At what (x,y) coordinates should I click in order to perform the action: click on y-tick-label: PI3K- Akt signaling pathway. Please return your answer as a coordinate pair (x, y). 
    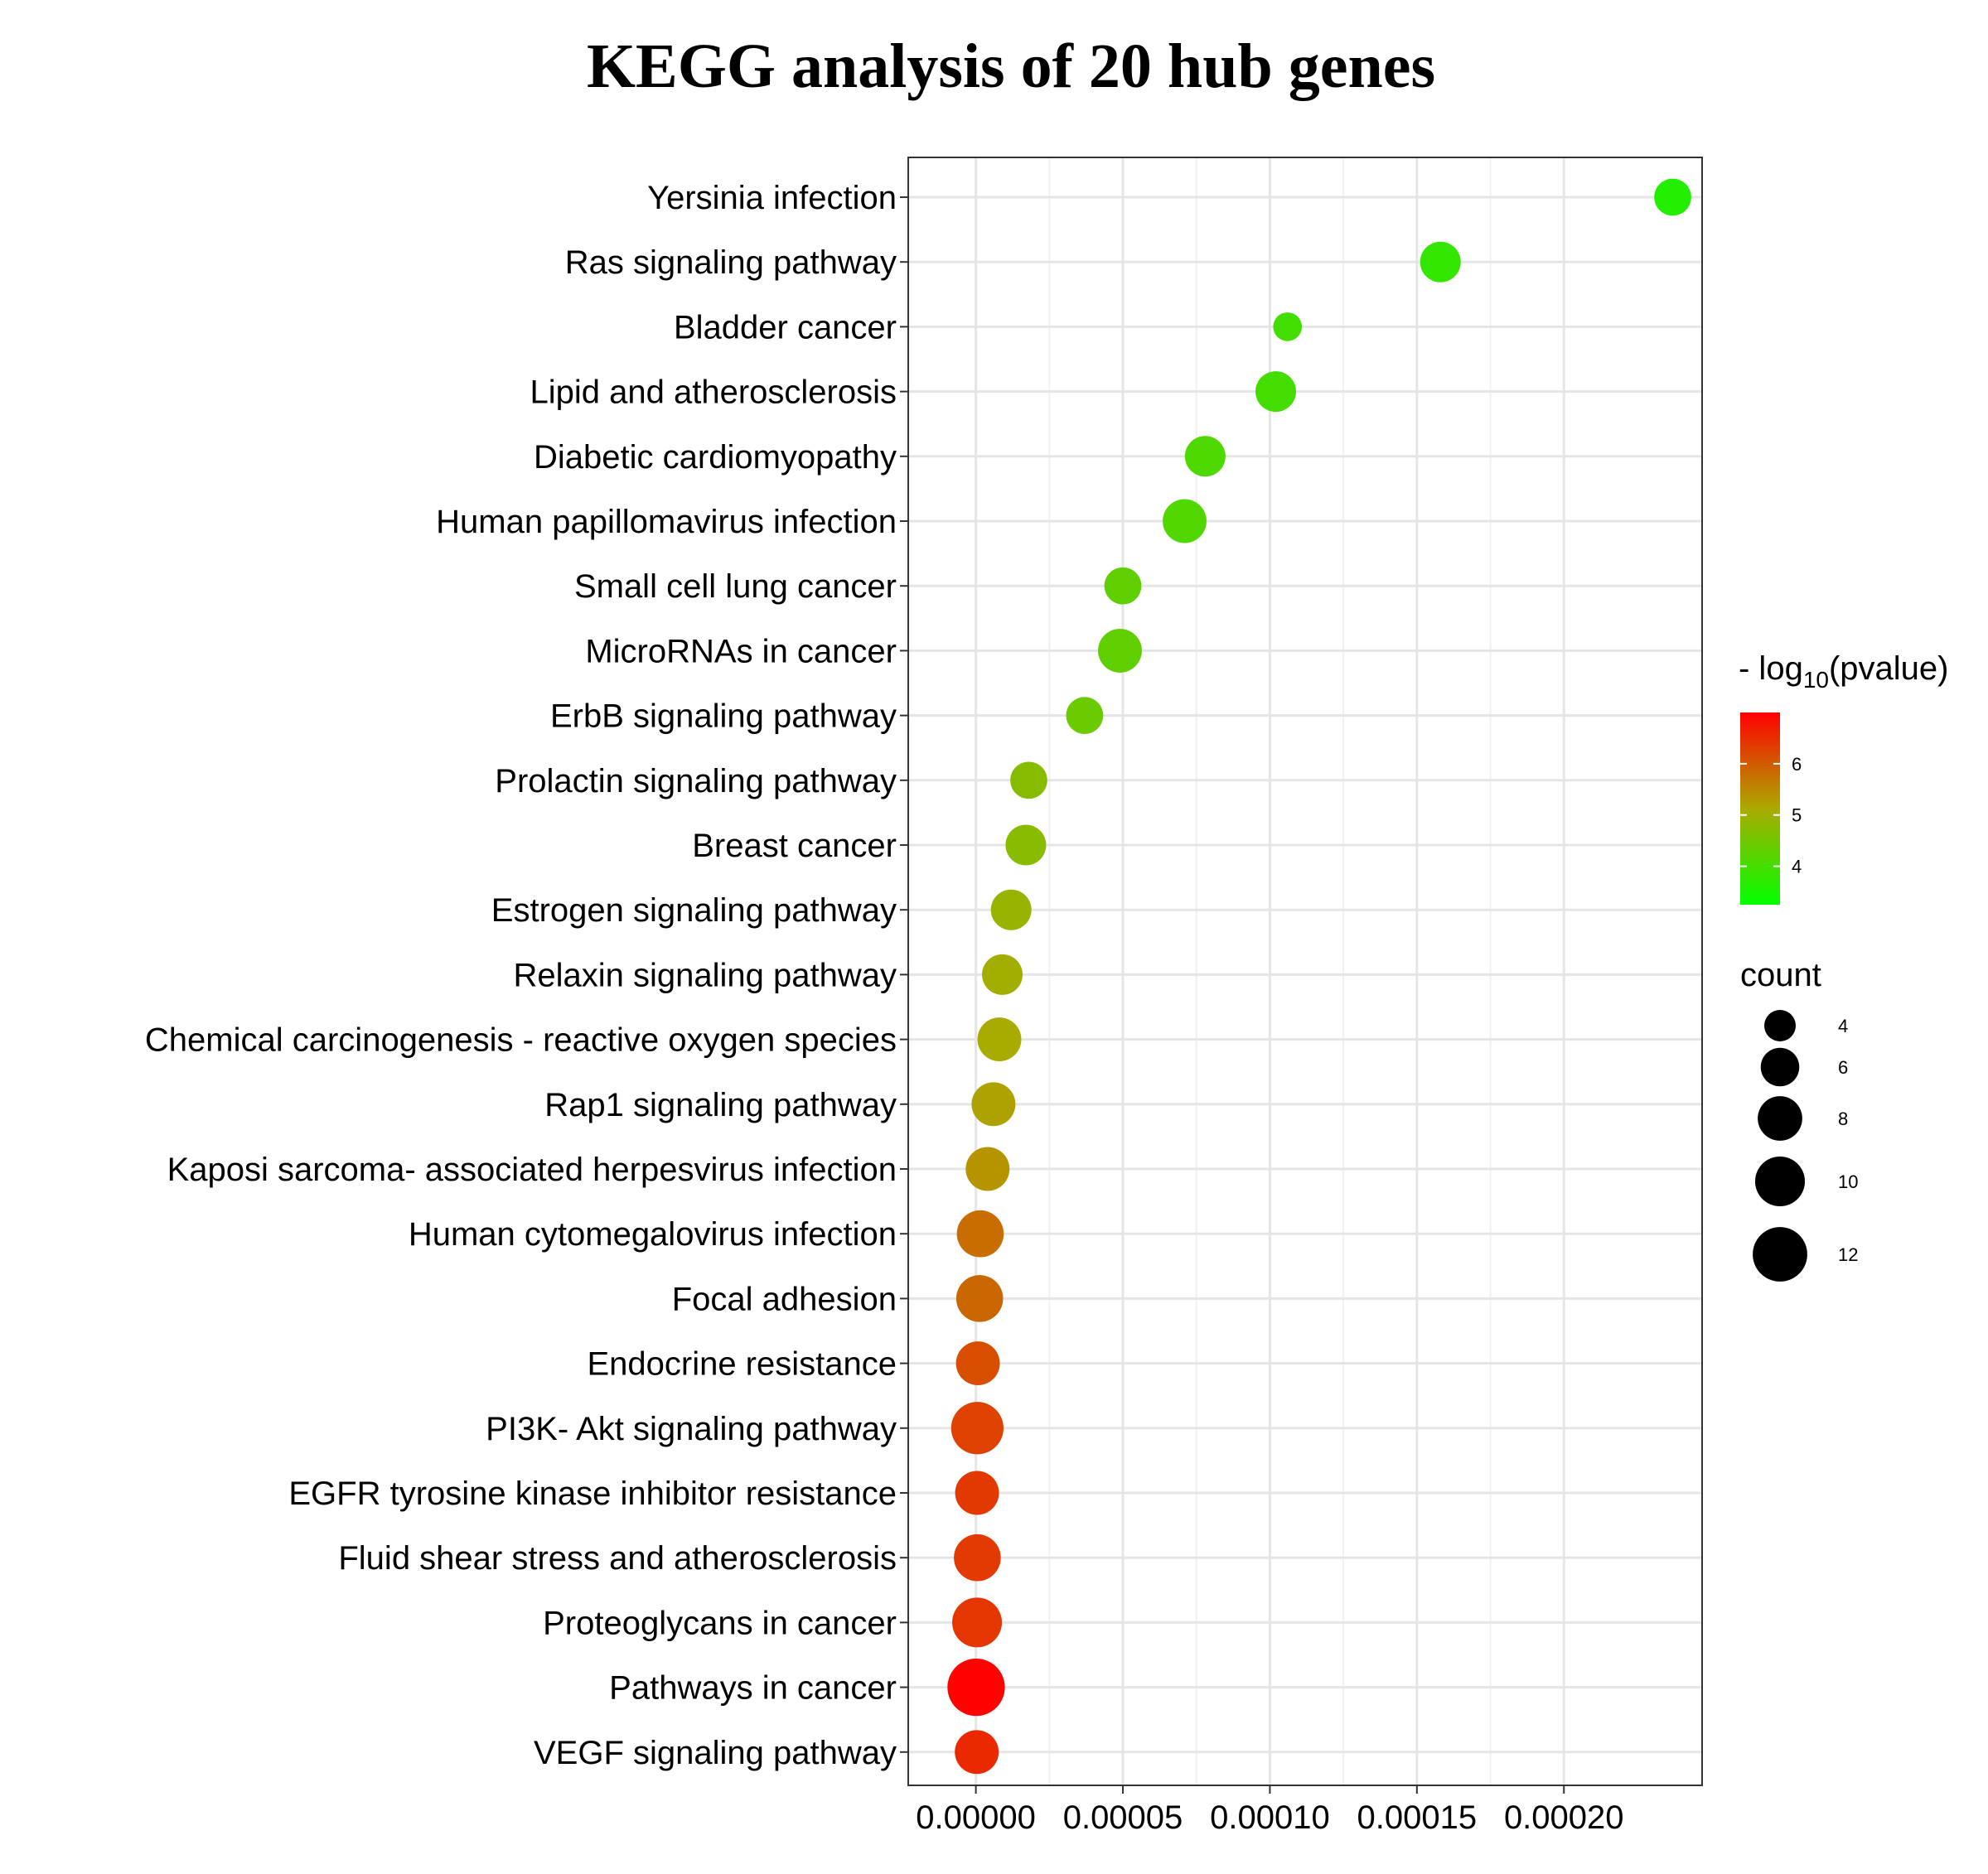
    Looking at the image, I should click on (691, 1429).